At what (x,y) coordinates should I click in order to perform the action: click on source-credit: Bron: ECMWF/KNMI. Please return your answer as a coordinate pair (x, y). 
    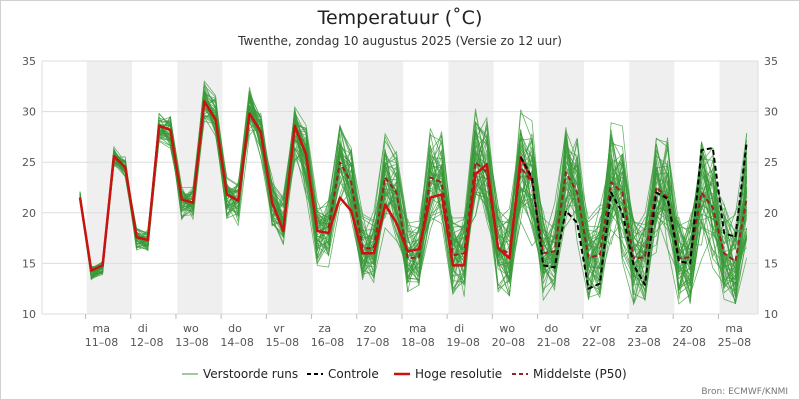
    Looking at the image, I should click on (744, 392).